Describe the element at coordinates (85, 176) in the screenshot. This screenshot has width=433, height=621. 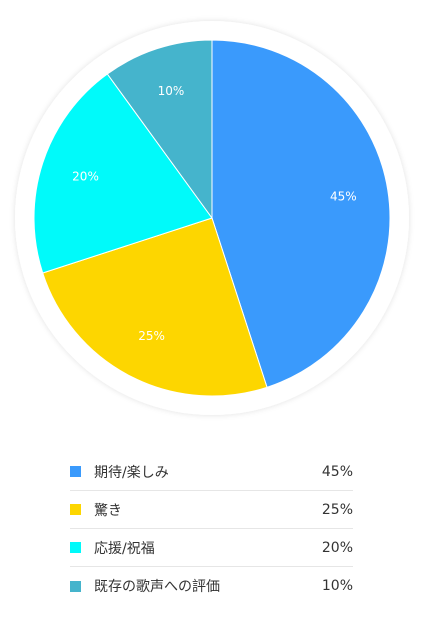
I see `pie-slice-label: 20%` at that location.